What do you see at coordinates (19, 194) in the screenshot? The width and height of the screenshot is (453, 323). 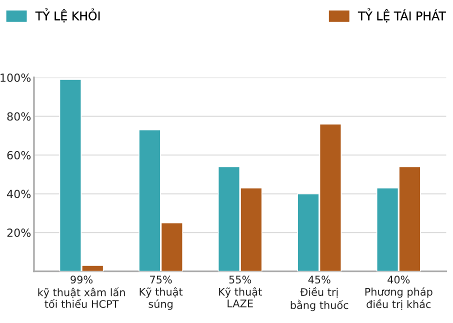 I see `y-tick-label: 40%` at bounding box center [19, 194].